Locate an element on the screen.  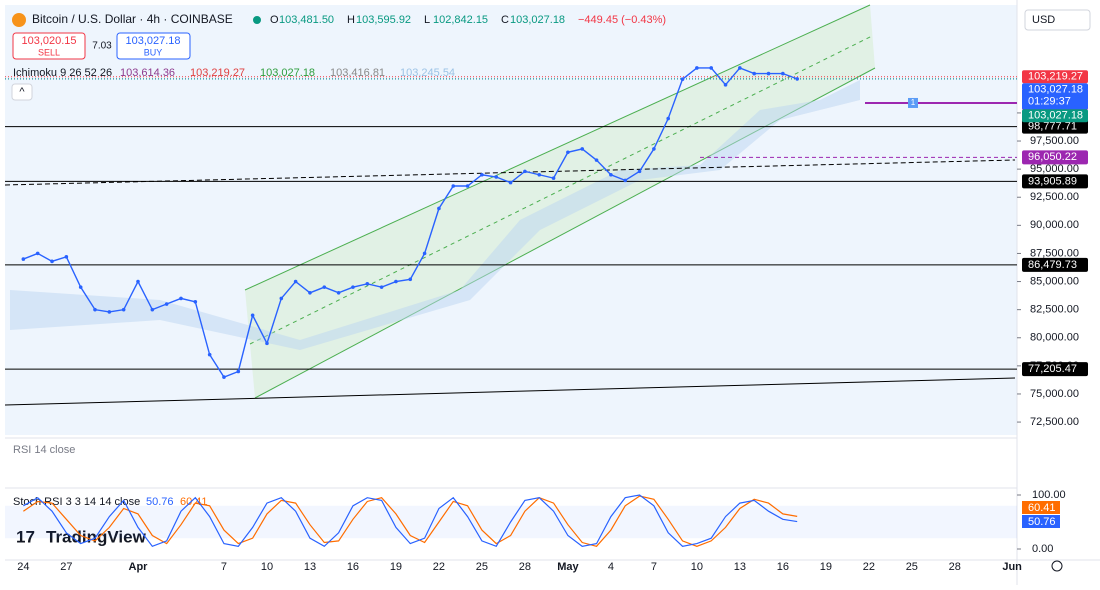
spread: 7.03 is located at coordinates (102, 46).